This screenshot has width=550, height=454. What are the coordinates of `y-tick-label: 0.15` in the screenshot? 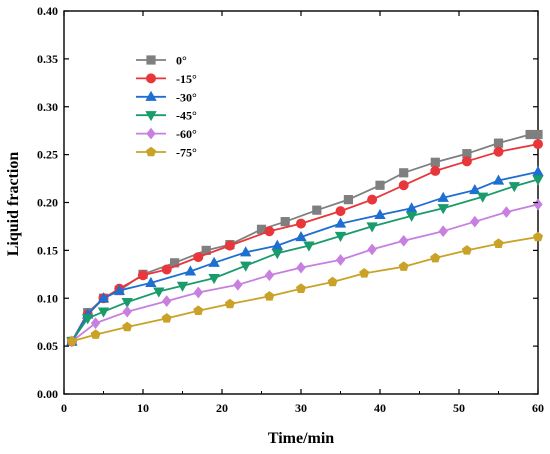 It's located at (47, 250).